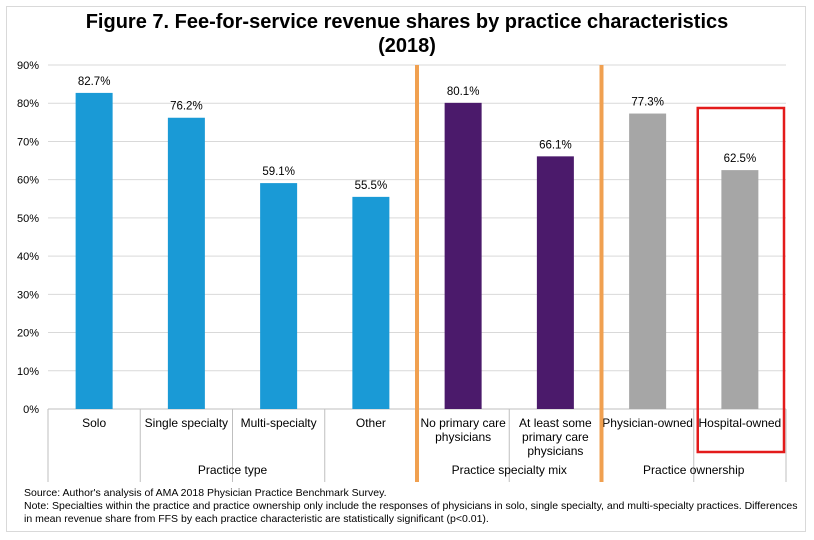 The height and width of the screenshot is (540, 814). I want to click on x-tick-label: Single specialty, so click(186, 423).